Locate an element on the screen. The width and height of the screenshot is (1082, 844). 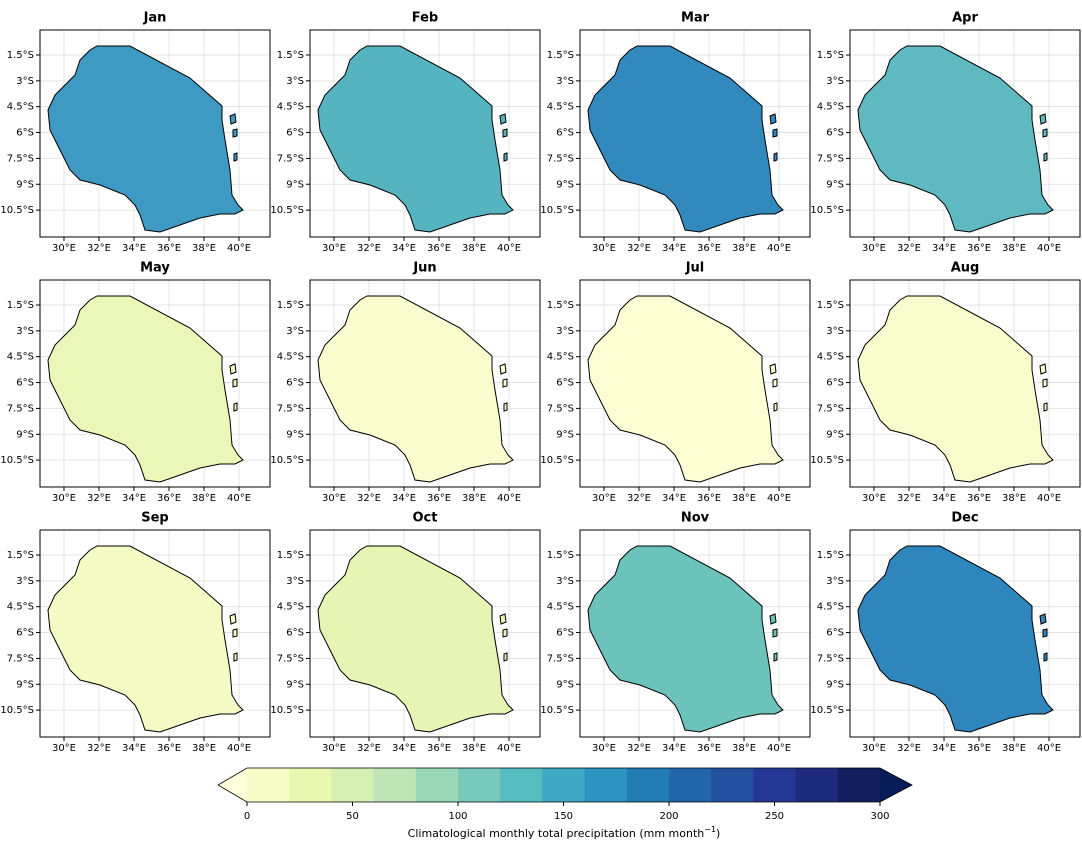
colorbar-tick-label: 150 is located at coordinates (563, 816).